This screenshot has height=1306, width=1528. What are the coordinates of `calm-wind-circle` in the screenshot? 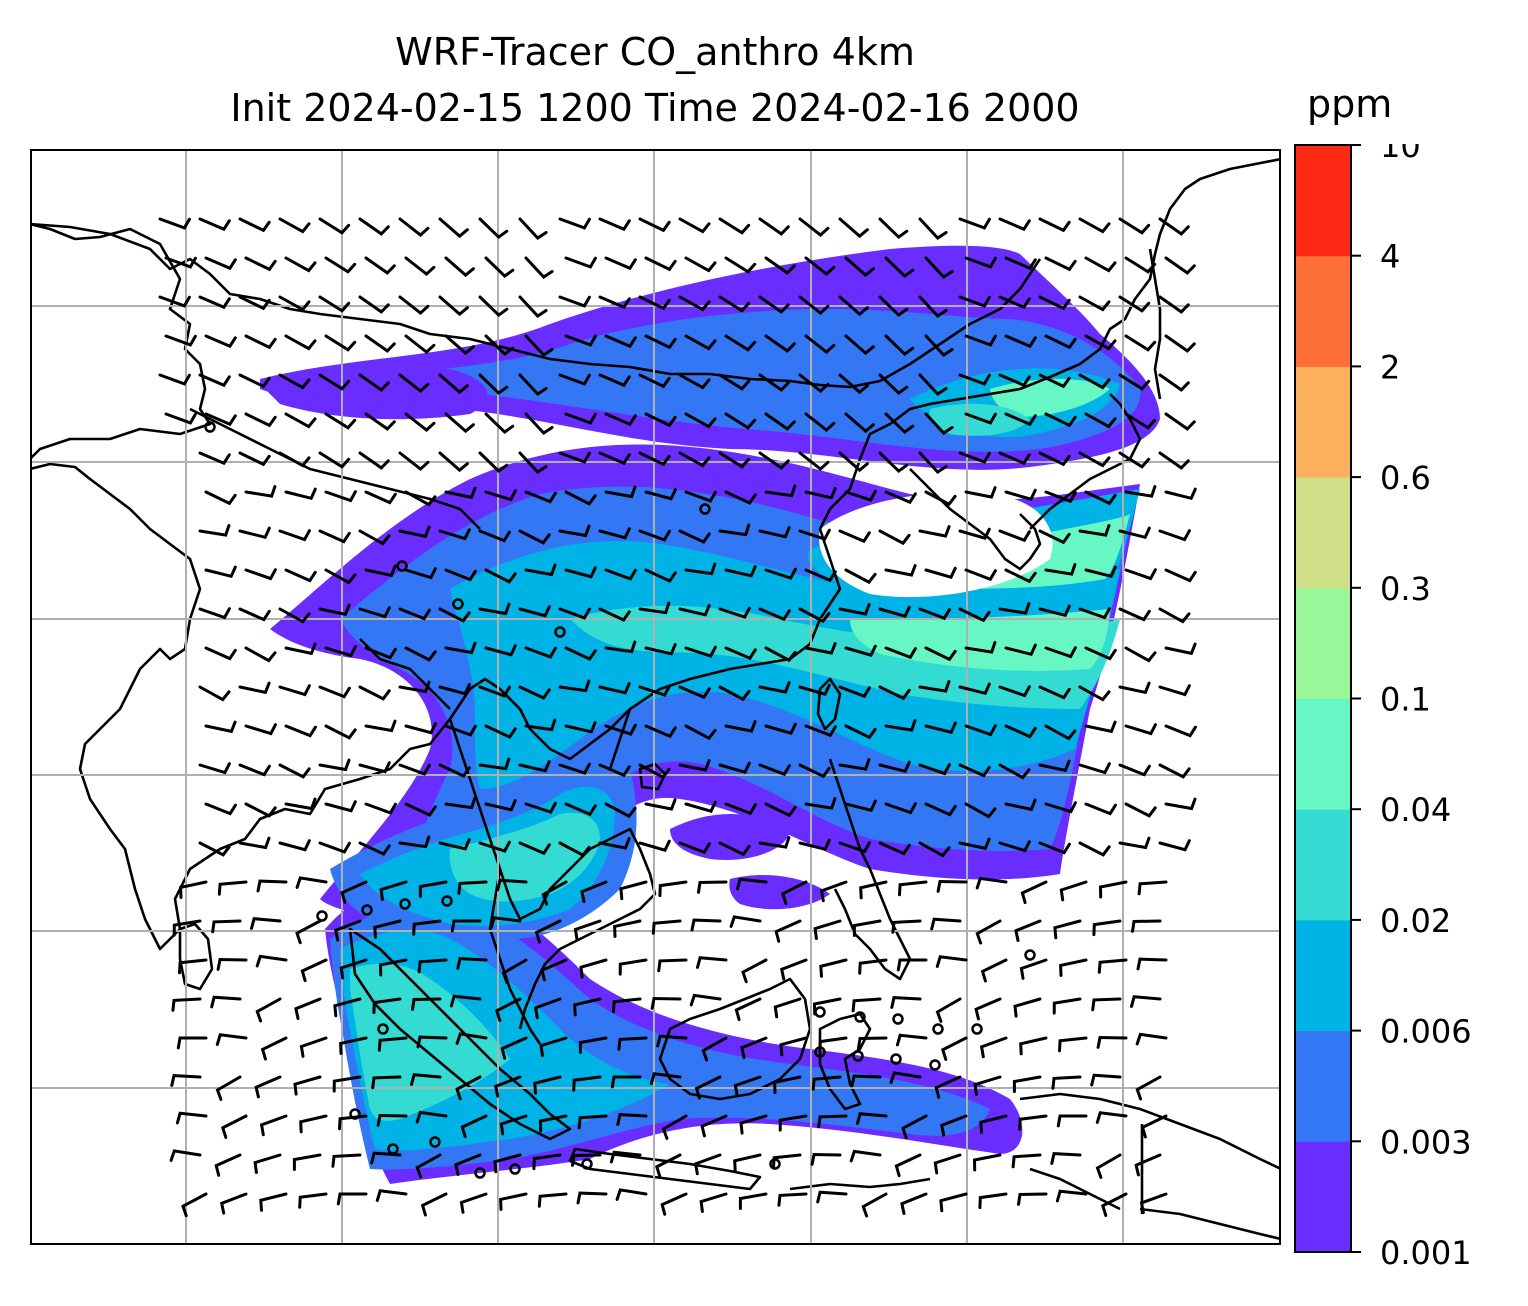 It's located at (1030, 955).